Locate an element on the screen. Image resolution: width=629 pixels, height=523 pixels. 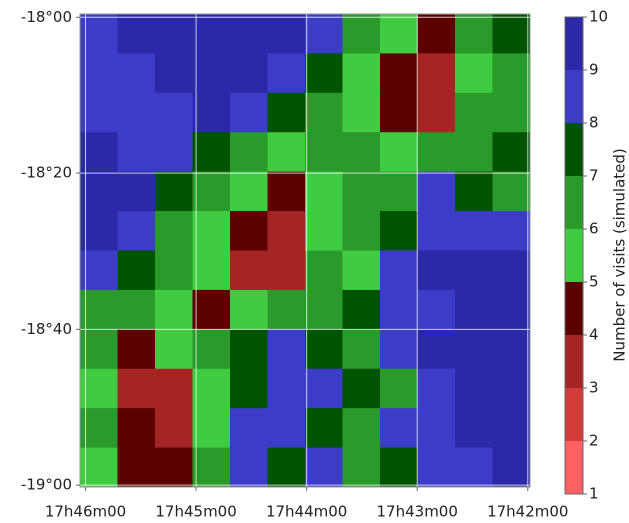
colorbar-tick-label: 4 is located at coordinates (594, 335).